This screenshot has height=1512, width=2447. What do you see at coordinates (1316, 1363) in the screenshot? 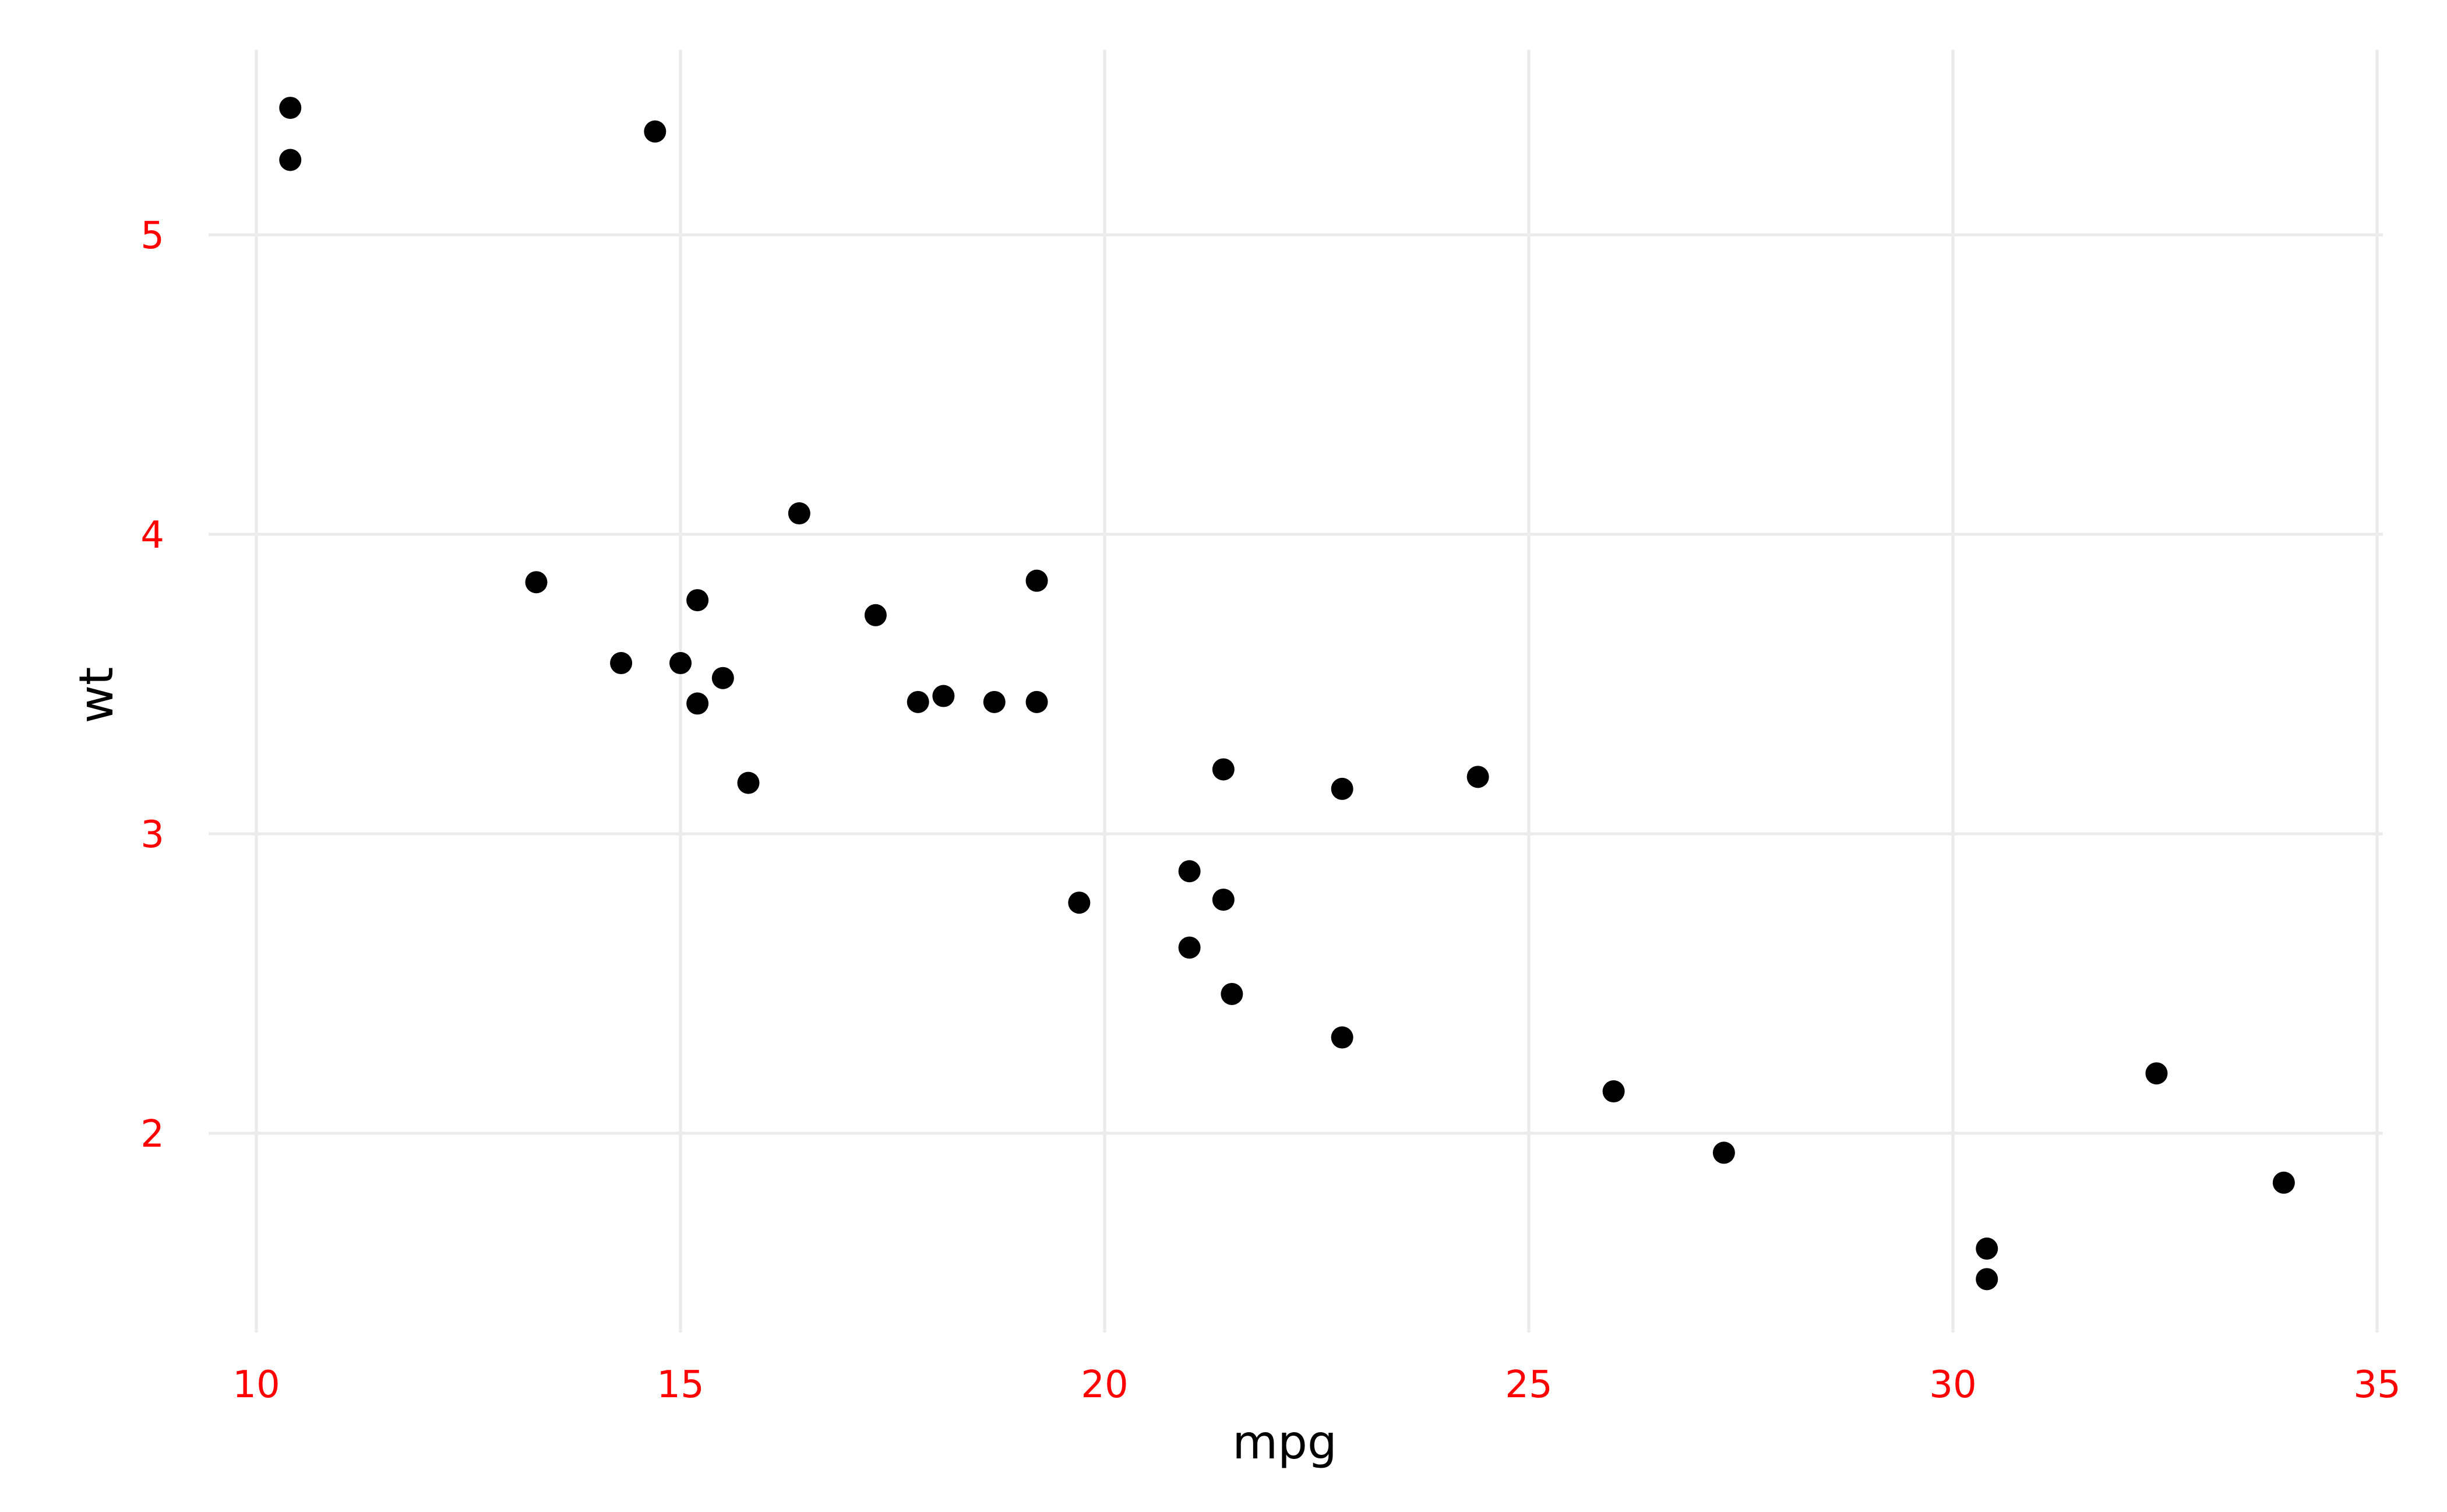
I see `x-axis-ticks: 10 15 20 25 30 35` at bounding box center [1316, 1363].